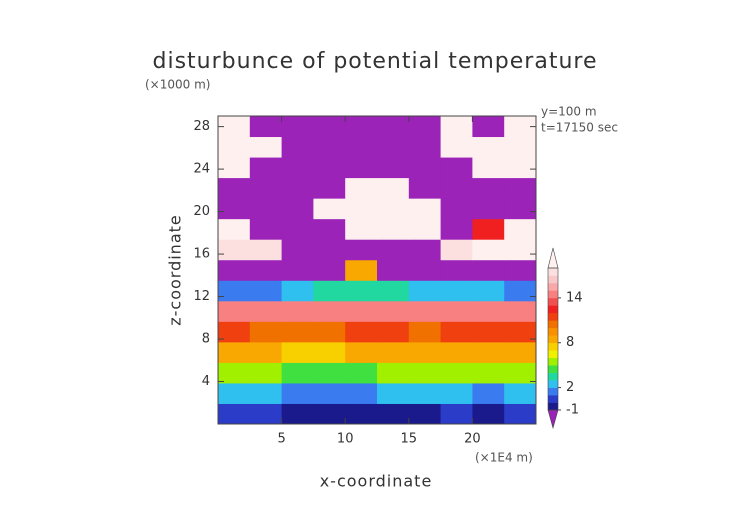 This screenshot has width=752, height=532. I want to click on x-axis-label: x-coordinate, so click(376, 481).